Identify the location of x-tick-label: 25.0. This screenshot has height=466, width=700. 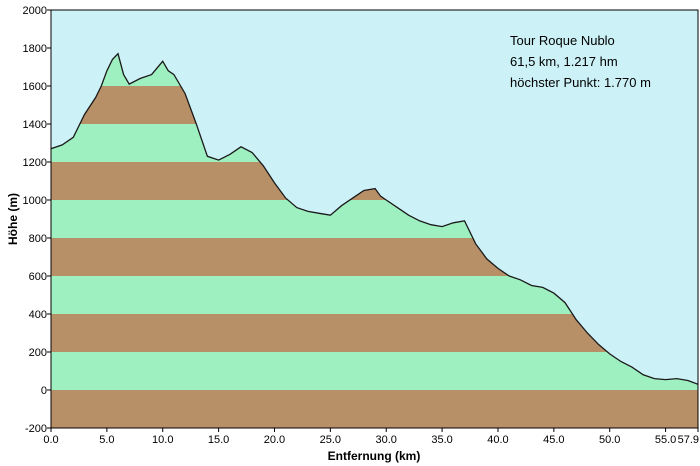
(330, 440).